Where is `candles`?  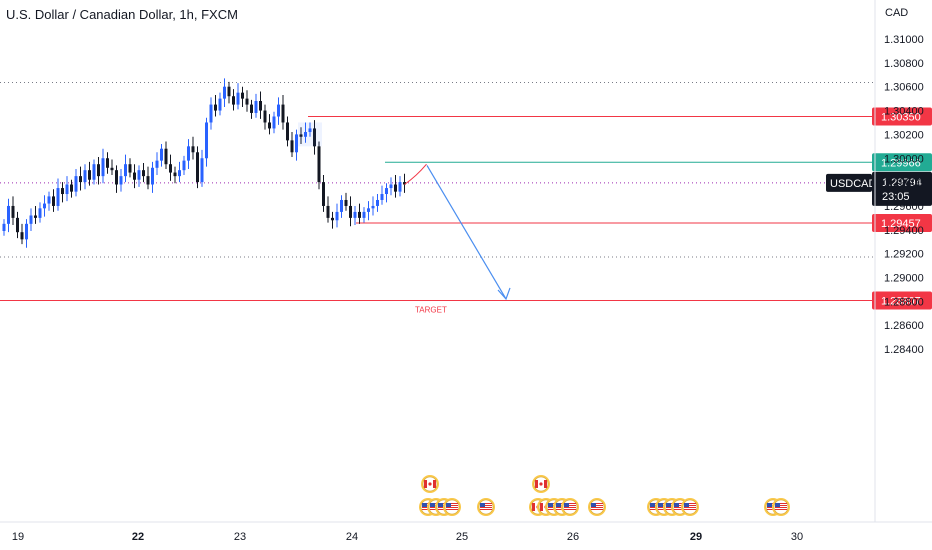 candles is located at coordinates (204, 163).